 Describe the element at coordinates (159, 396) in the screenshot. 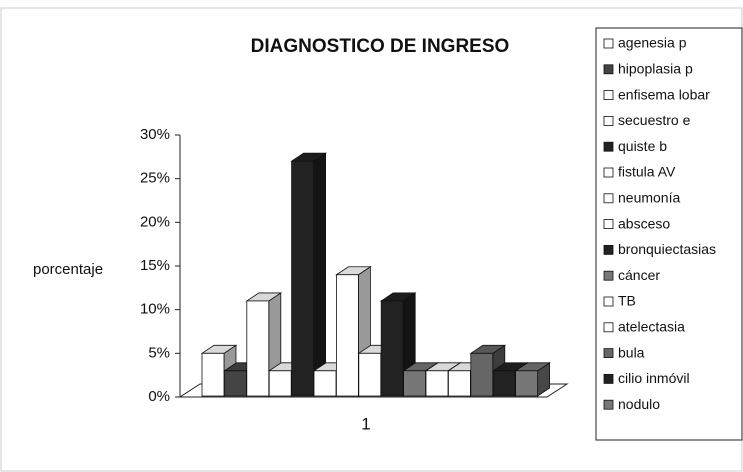

I see `y-tick-label: 0%` at that location.